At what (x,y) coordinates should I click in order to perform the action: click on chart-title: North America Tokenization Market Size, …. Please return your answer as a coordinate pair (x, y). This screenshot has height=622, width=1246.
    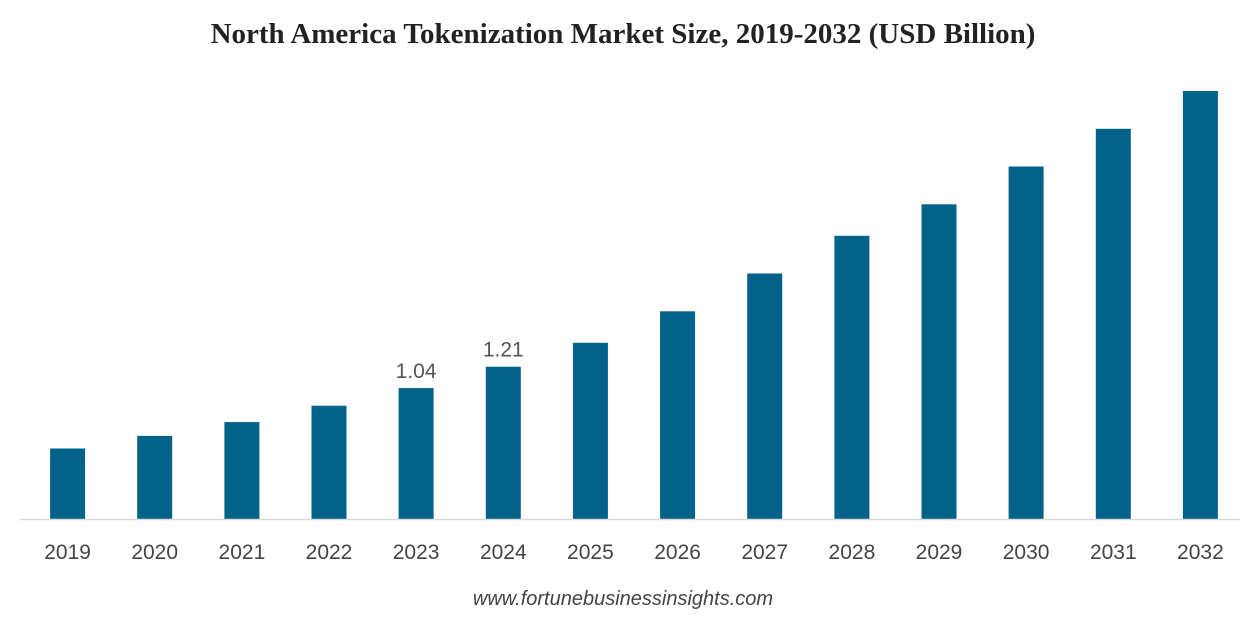
    Looking at the image, I should click on (623, 34).